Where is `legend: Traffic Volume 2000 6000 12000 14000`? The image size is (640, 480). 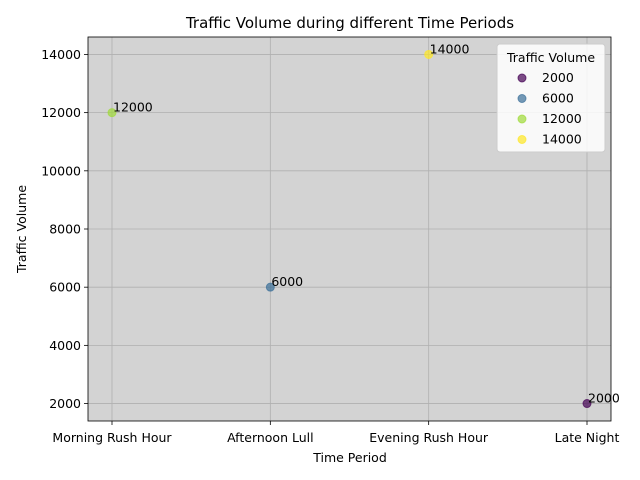 legend: Traffic Volume 2000 6000 12000 14000 is located at coordinates (551, 98).